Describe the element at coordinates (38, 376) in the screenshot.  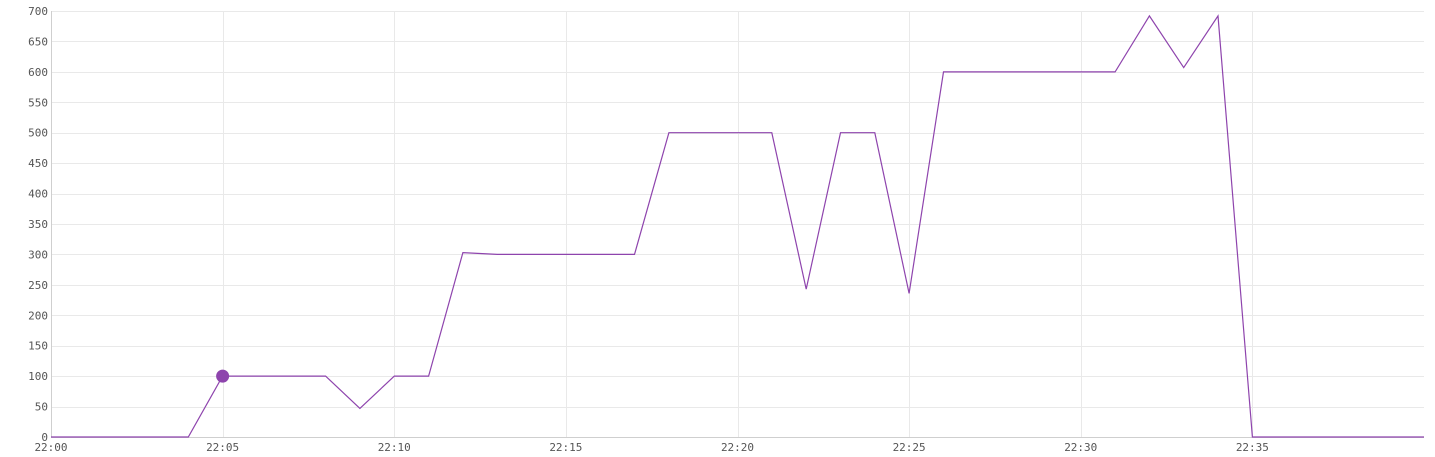
I see `y-tick-label: 100` at that location.